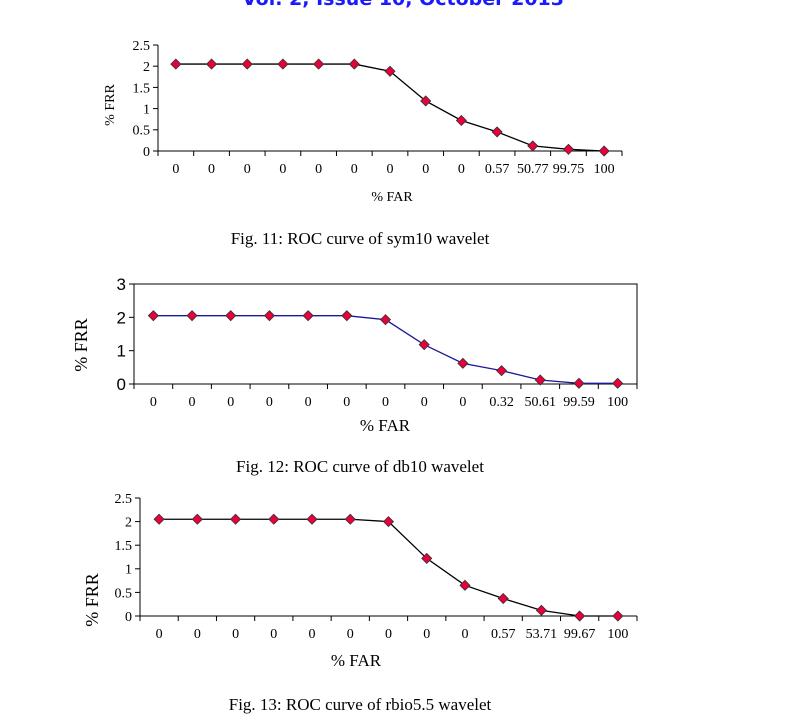 This screenshot has height=721, width=806. What do you see at coordinates (124, 546) in the screenshot?
I see `y-tick-label: 1.5` at bounding box center [124, 546].